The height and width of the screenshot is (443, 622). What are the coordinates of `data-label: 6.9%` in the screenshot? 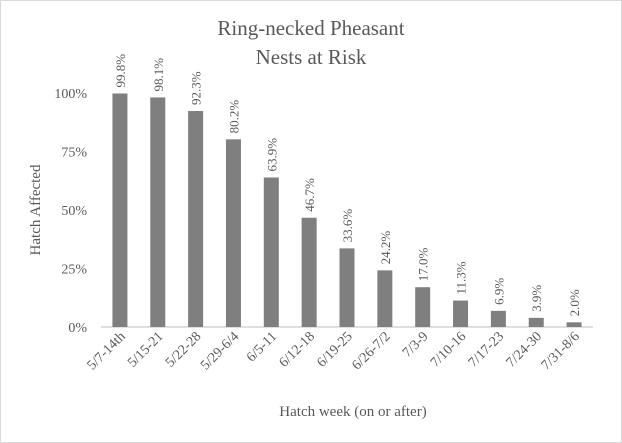 It's located at (498, 291).